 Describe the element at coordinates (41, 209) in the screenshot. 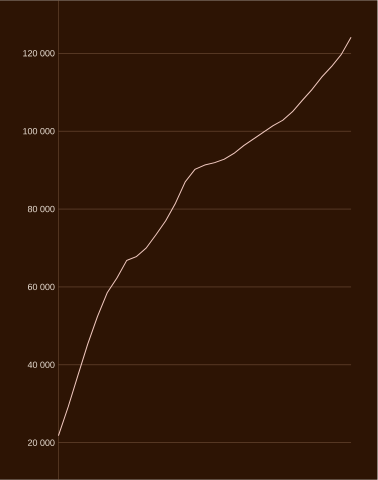

I see `y-tick-label: 80 000` at that location.